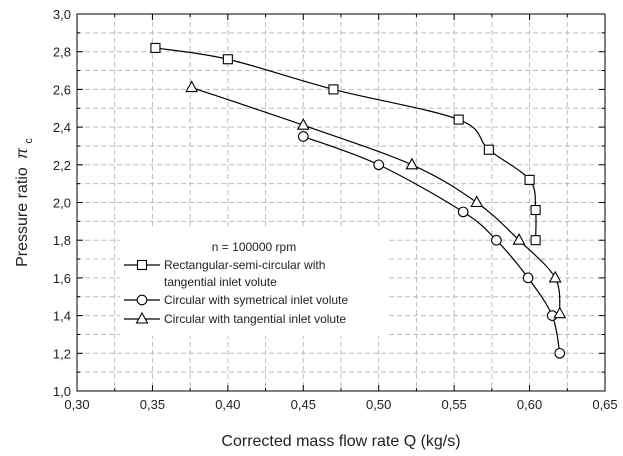 The image size is (623, 456). Describe the element at coordinates (244, 265) in the screenshot. I see `legend-label-1: Rectangular-semi-circular with` at that location.